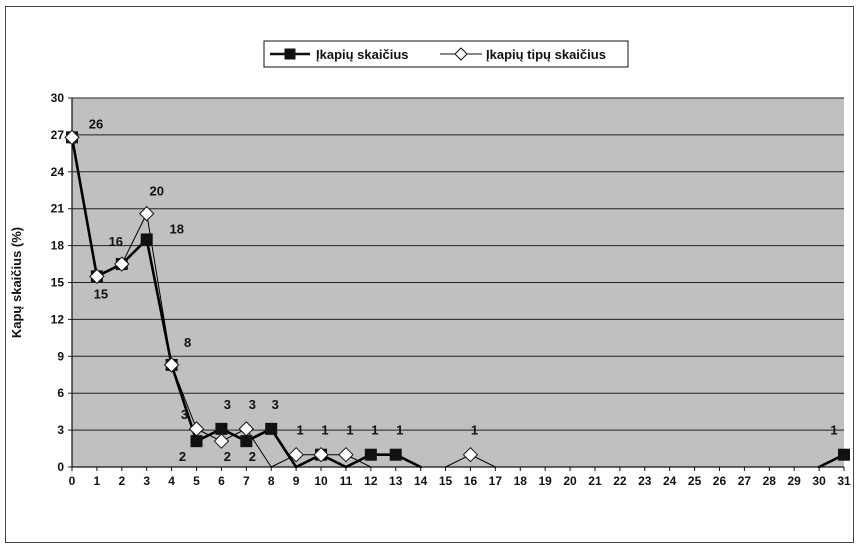  I want to click on x-tick-label: 27, so click(745, 481).